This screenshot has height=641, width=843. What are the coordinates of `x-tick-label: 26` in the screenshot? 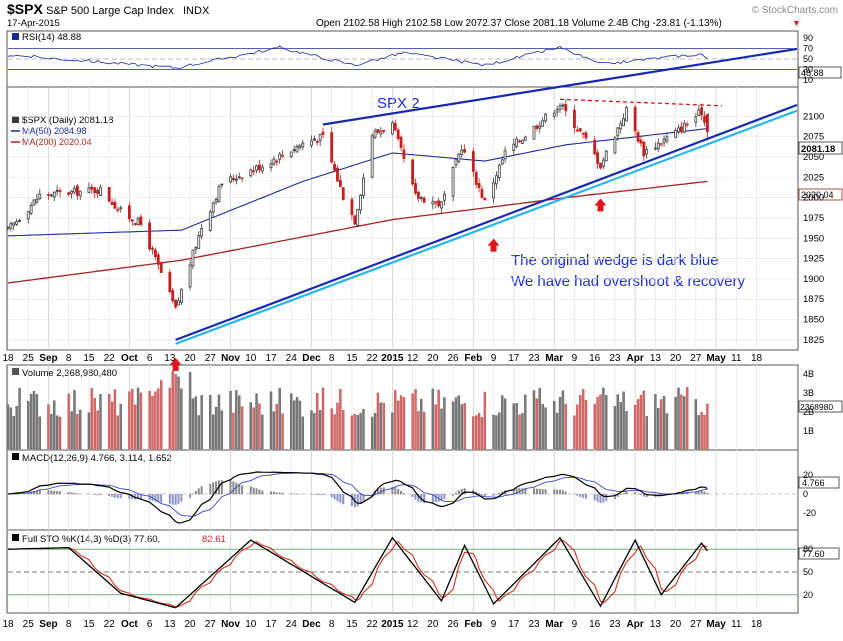 It's located at (454, 624).